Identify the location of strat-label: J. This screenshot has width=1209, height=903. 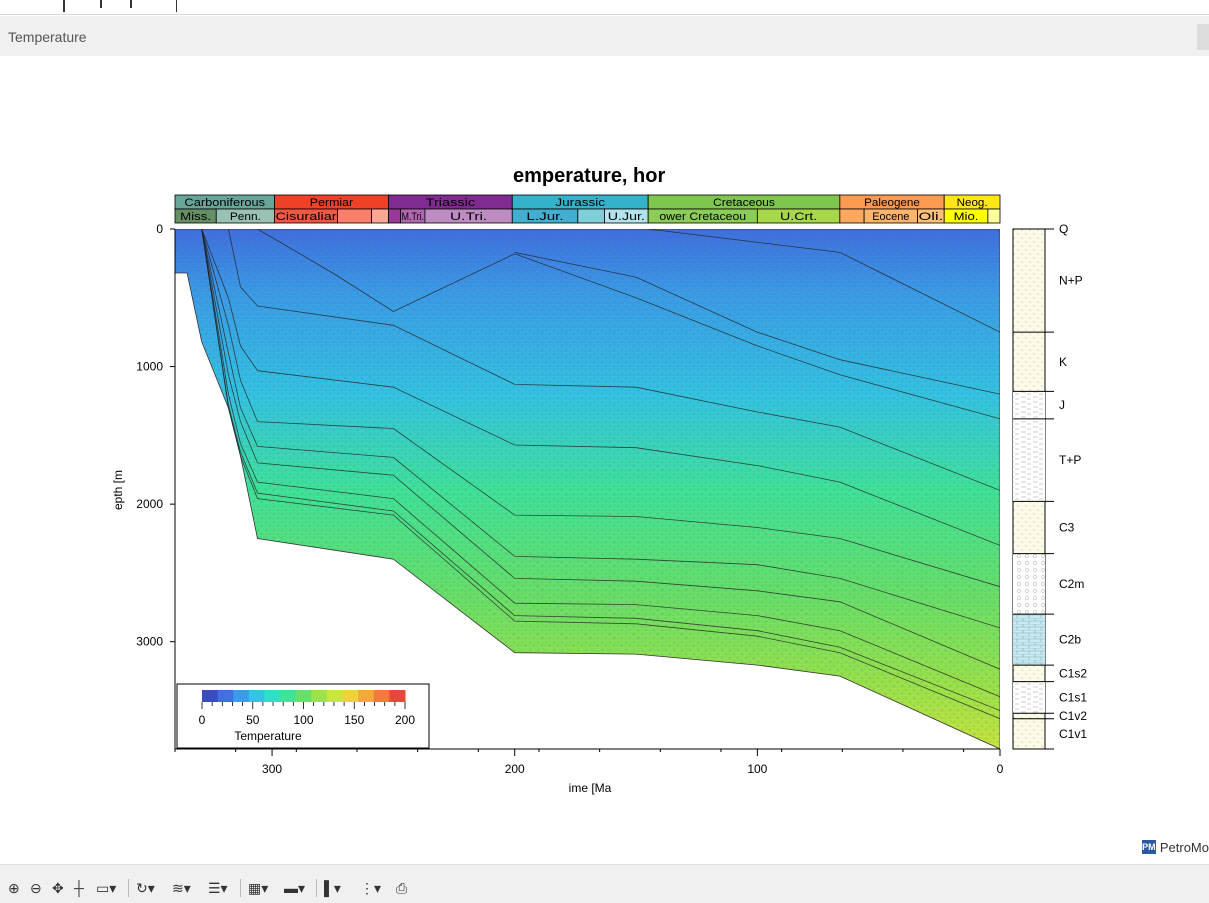
(1062, 405).